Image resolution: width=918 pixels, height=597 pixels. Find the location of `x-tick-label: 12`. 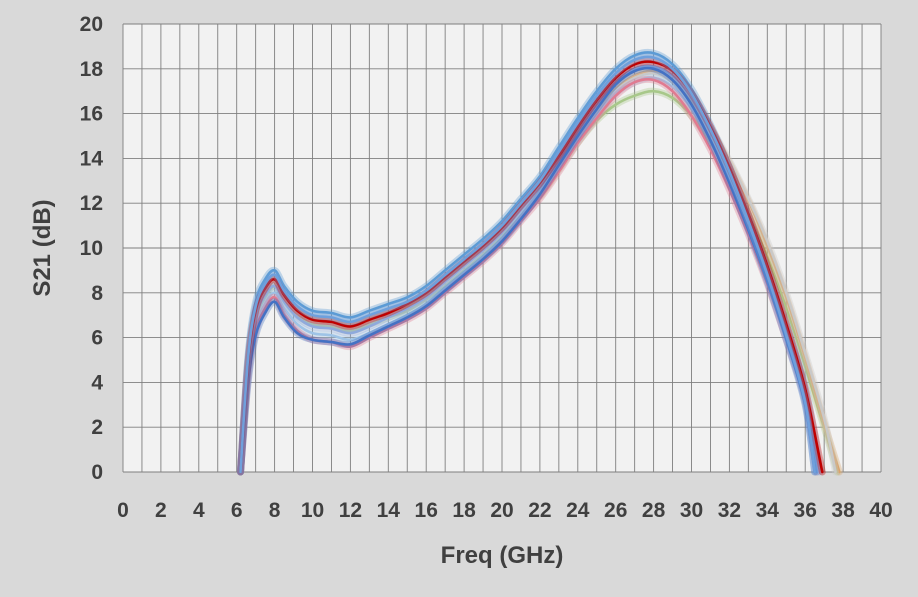

x-tick-label: 12 is located at coordinates (350, 510).